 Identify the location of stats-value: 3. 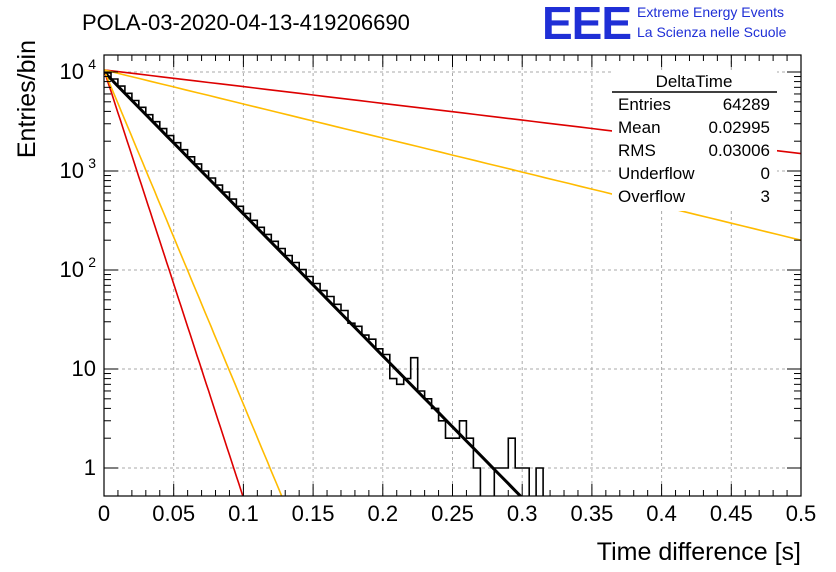
(765, 196).